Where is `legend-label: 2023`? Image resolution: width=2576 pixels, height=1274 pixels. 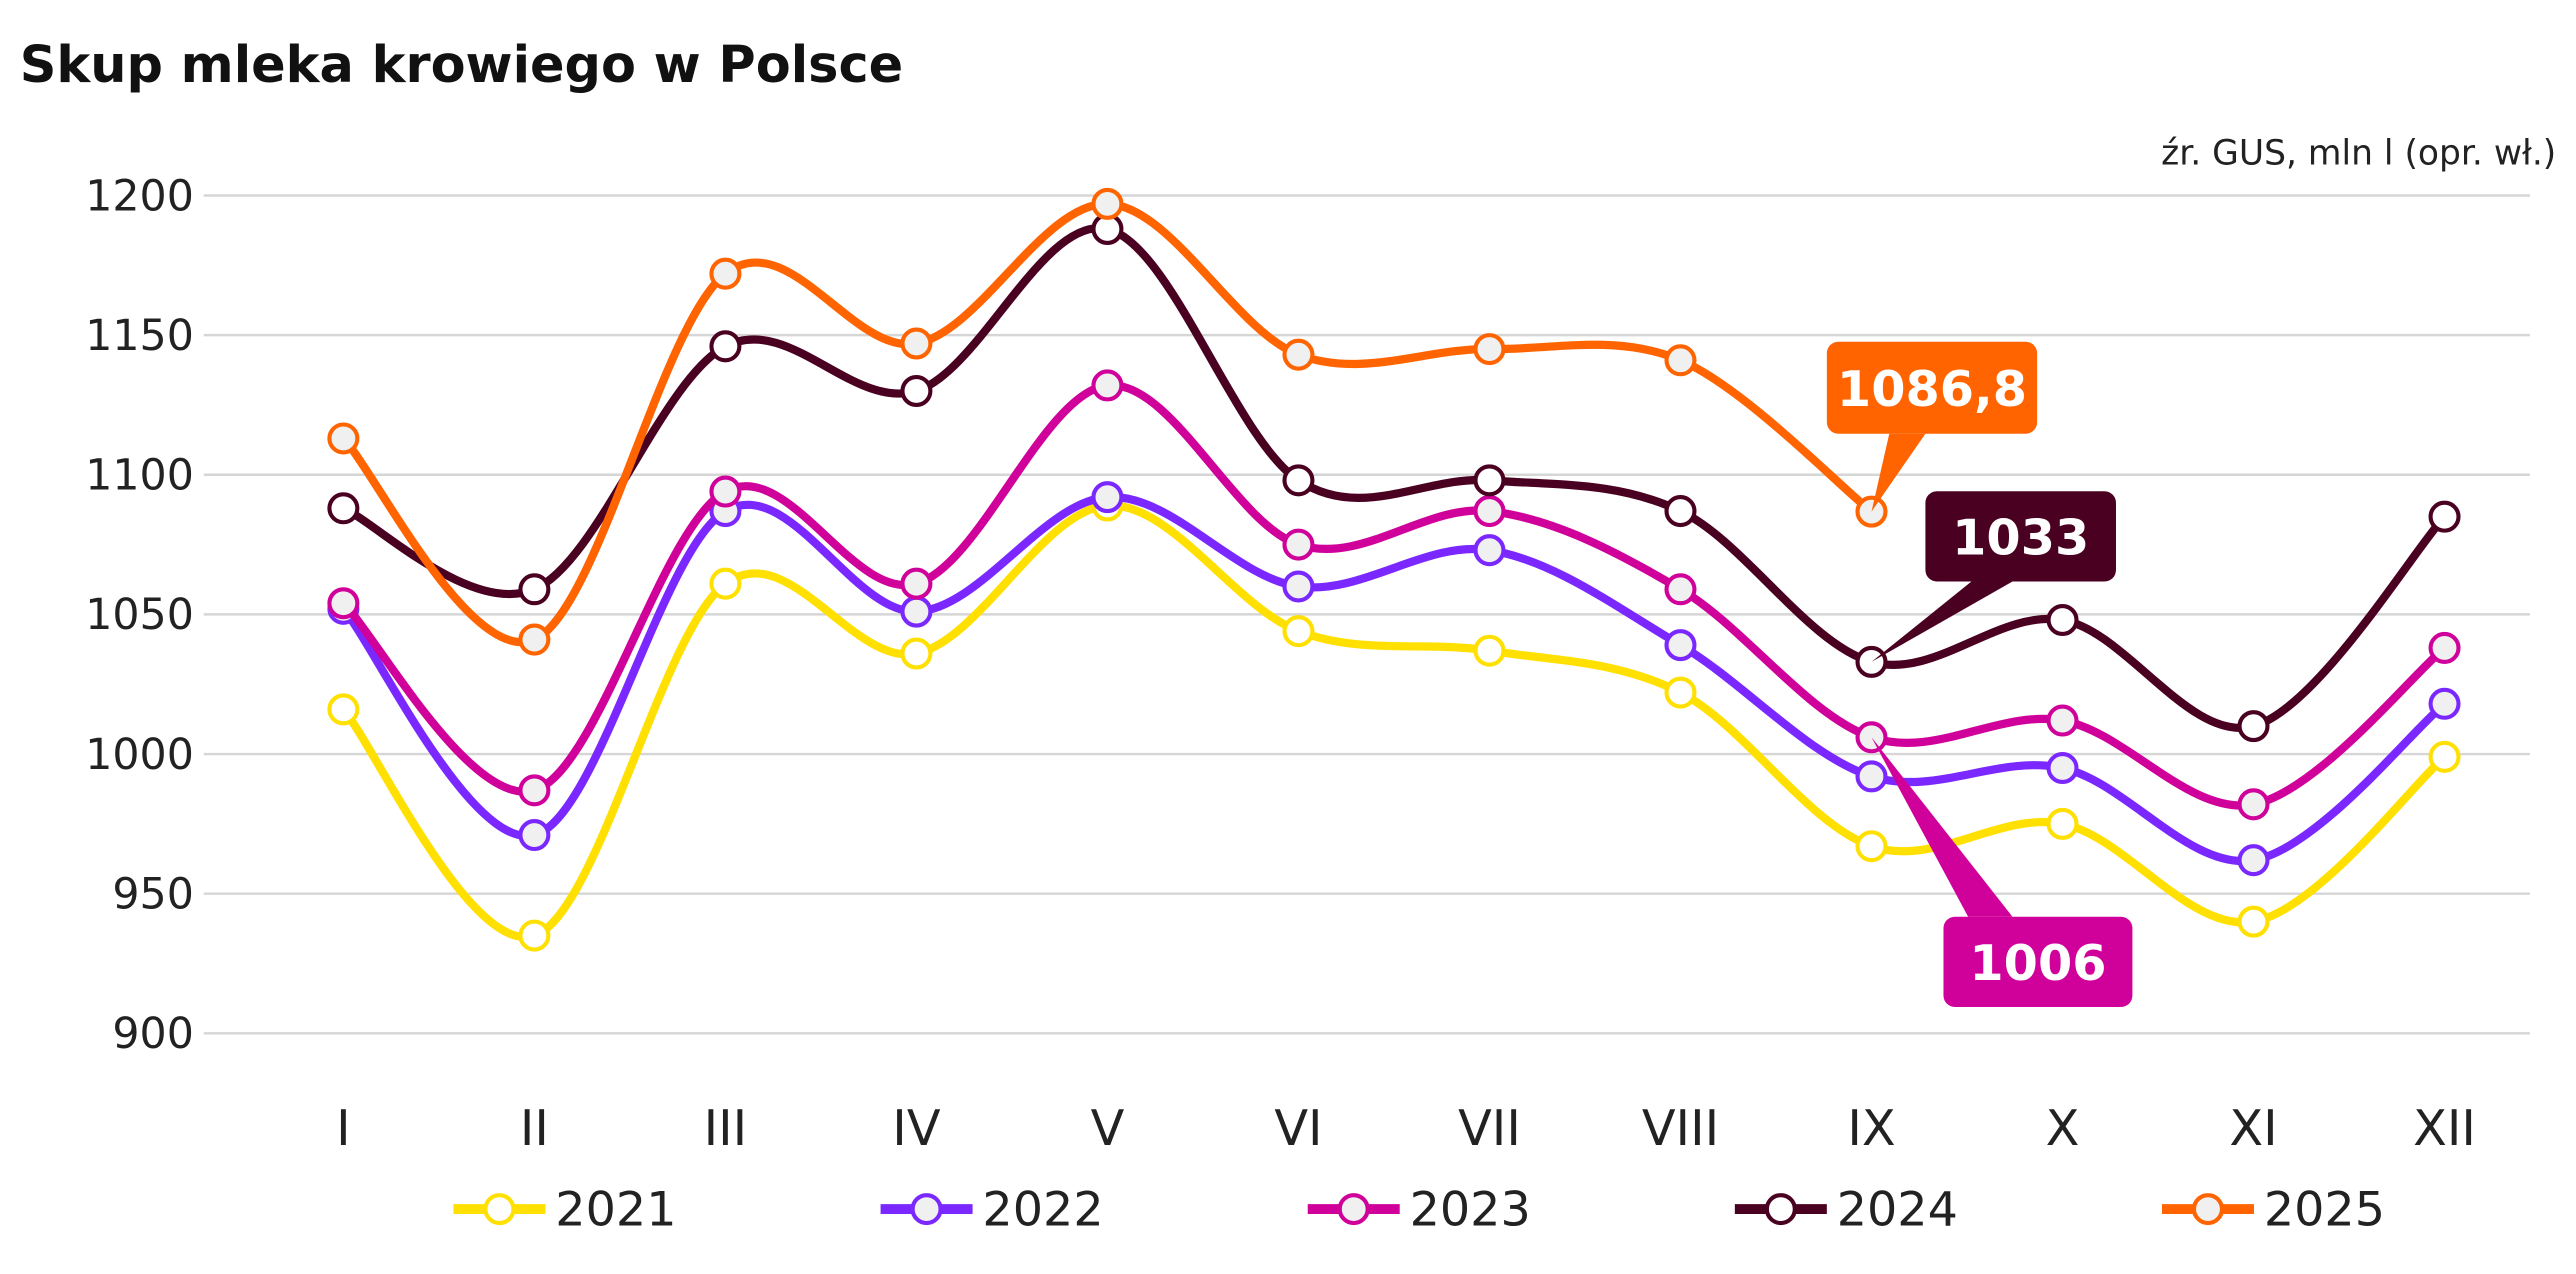
legend-label: 2023 is located at coordinates (1470, 1210).